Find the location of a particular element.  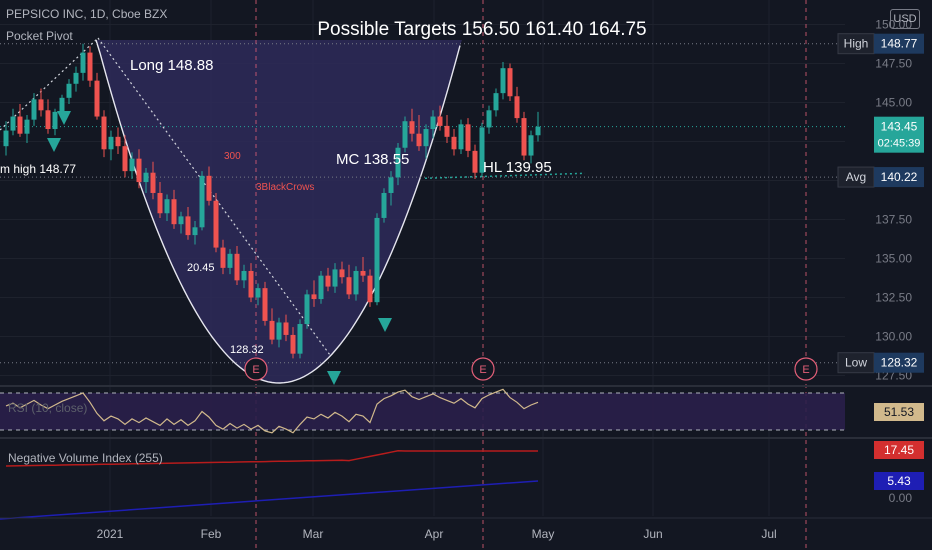

rsi-band is located at coordinates (422, 411).